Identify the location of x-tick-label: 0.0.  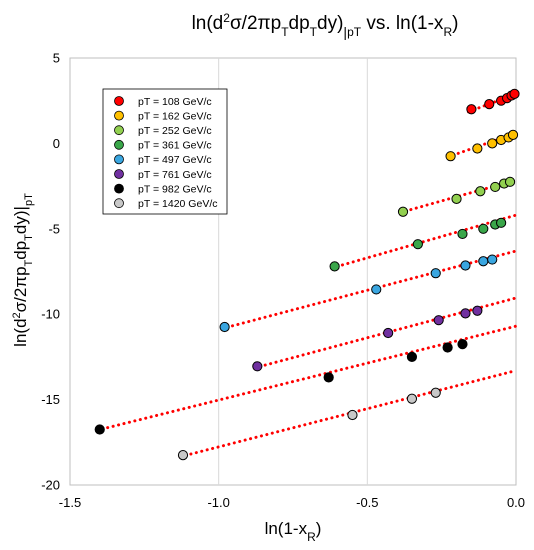
(516, 502).